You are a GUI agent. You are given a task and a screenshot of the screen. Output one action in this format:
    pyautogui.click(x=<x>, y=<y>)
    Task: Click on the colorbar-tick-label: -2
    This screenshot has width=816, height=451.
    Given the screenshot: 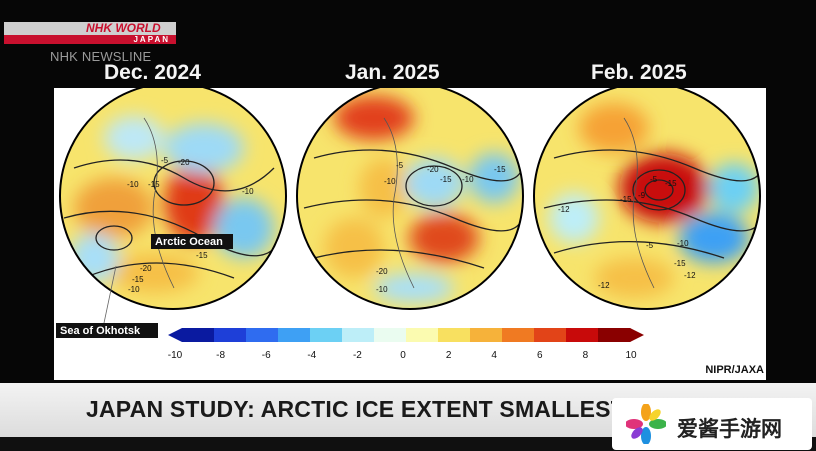 What is the action you would take?
    pyautogui.click(x=357, y=355)
    